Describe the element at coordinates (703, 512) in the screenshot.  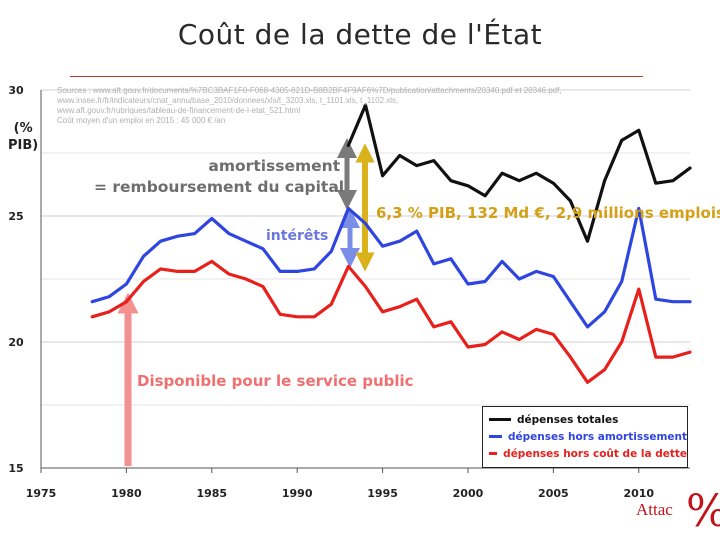
I see `attac-logo-percent: %` at that location.